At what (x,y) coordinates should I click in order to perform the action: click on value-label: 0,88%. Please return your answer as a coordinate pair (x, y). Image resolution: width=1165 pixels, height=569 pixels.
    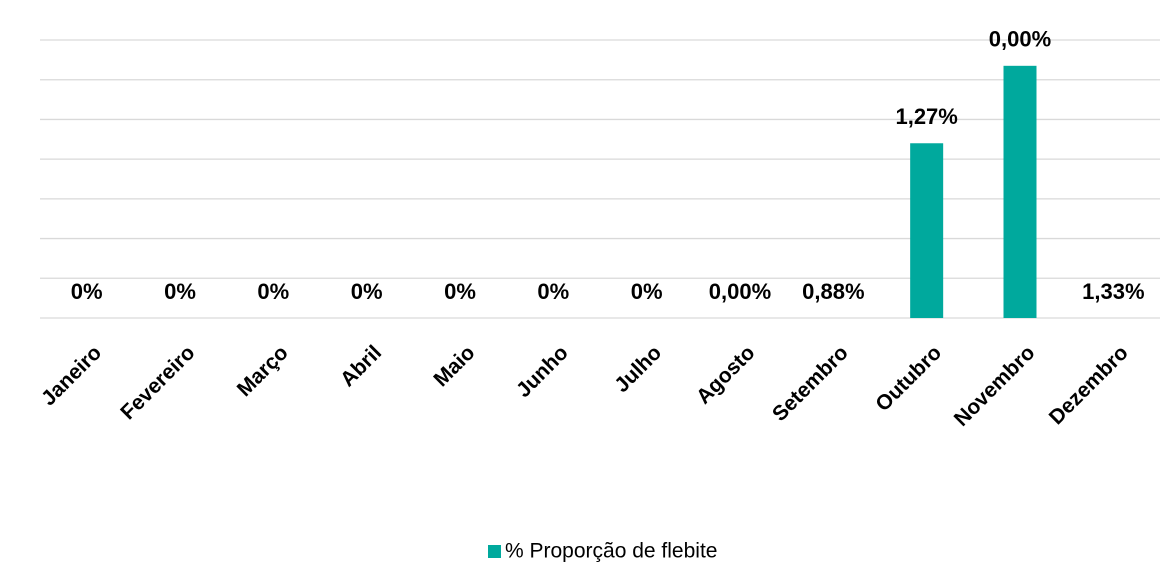
    Looking at the image, I should click on (833, 291).